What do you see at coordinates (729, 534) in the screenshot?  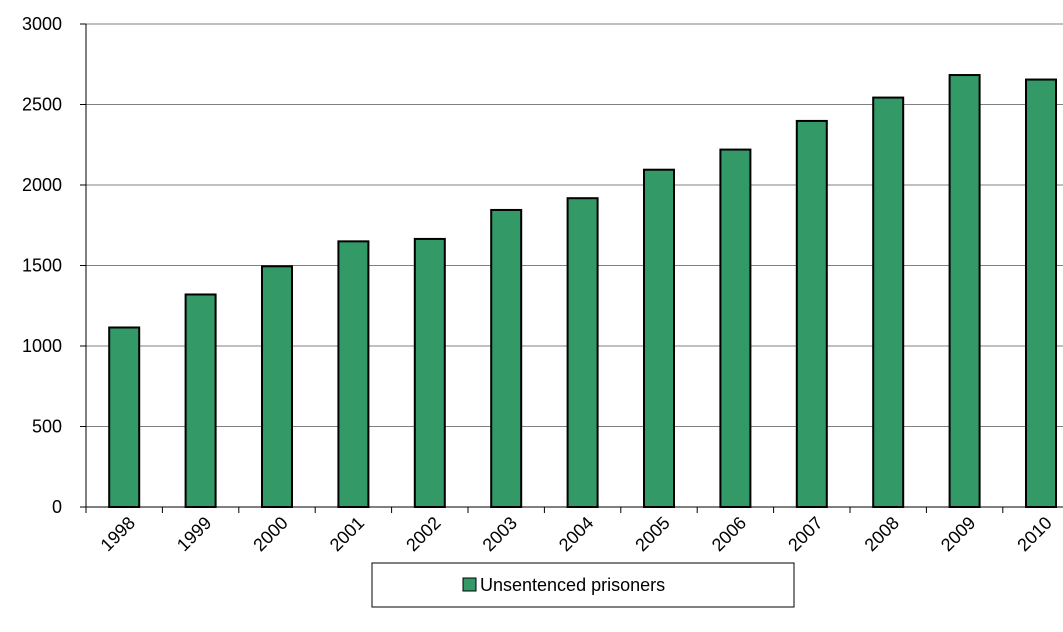 I see `x-tick-label-2006: 2006` at bounding box center [729, 534].